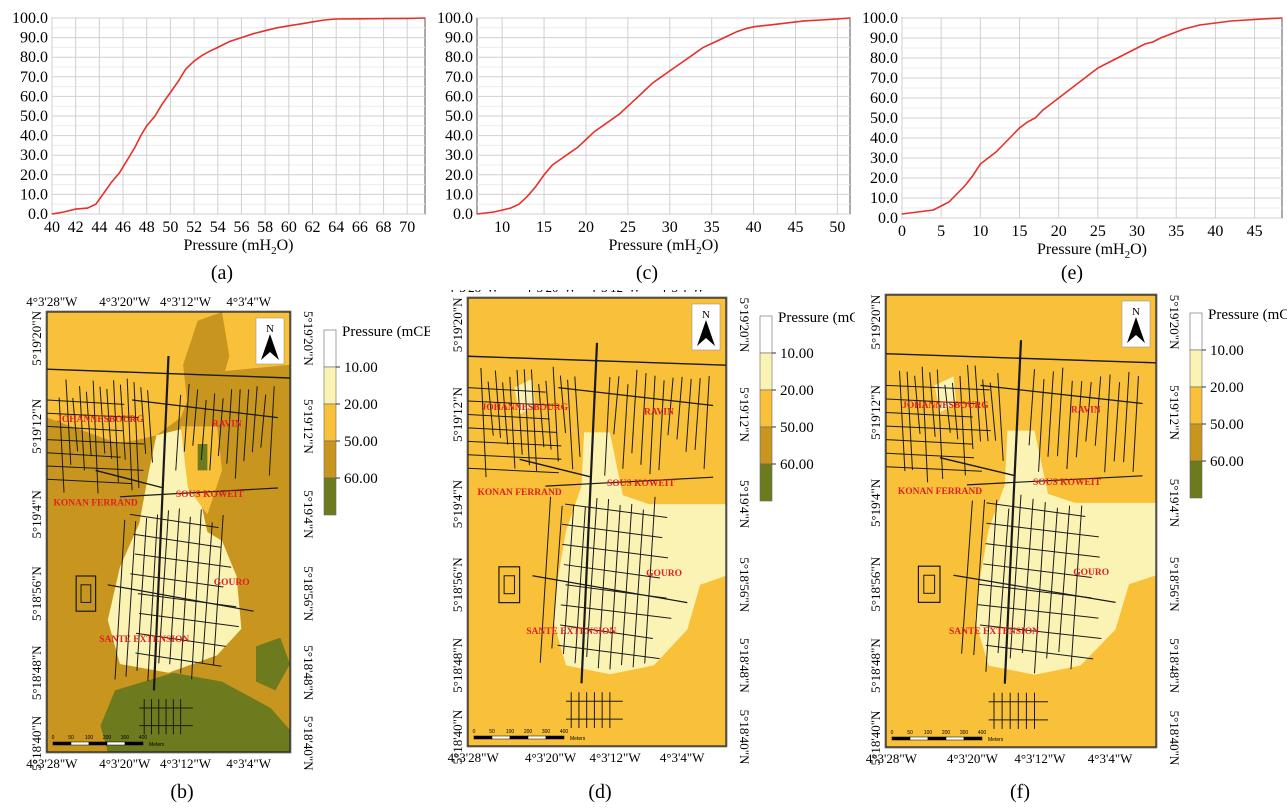 The height and width of the screenshot is (808, 1287). Describe the element at coordinates (1227, 425) in the screenshot. I see `legend-label: 50.00` at that location.